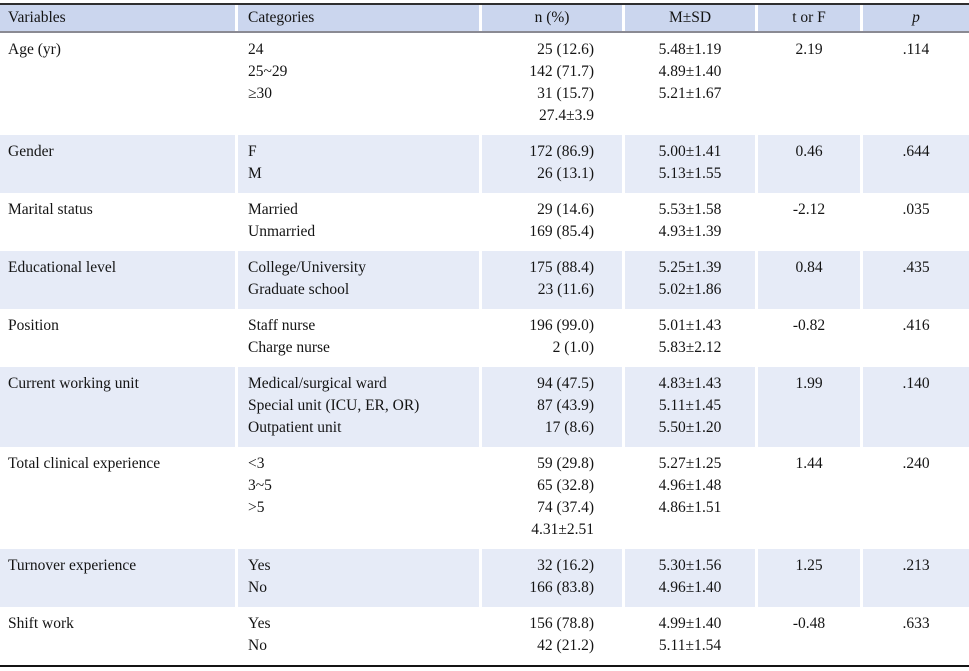 The image size is (969, 671). What do you see at coordinates (809, 151) in the screenshot?
I see `t-or-f-value: 0.46` at bounding box center [809, 151].